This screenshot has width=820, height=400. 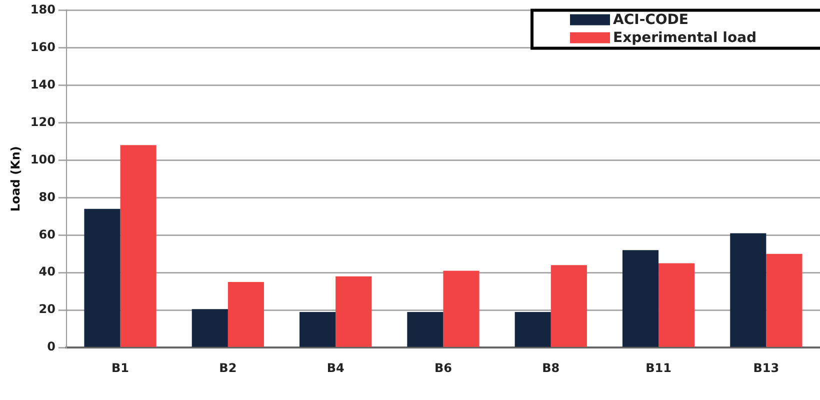 I want to click on y-tick-label: 160, so click(x=43, y=47).